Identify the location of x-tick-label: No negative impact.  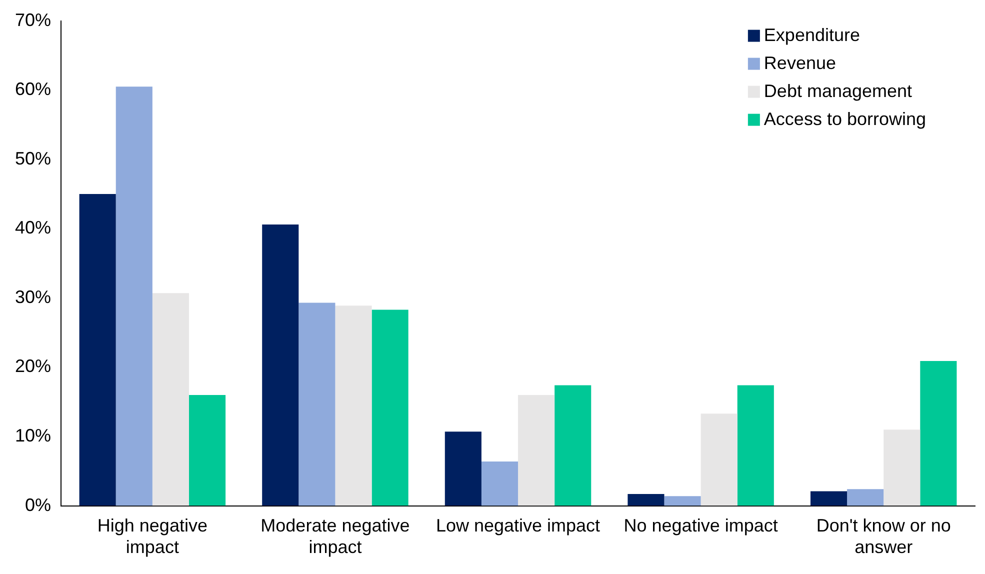
(701, 526).